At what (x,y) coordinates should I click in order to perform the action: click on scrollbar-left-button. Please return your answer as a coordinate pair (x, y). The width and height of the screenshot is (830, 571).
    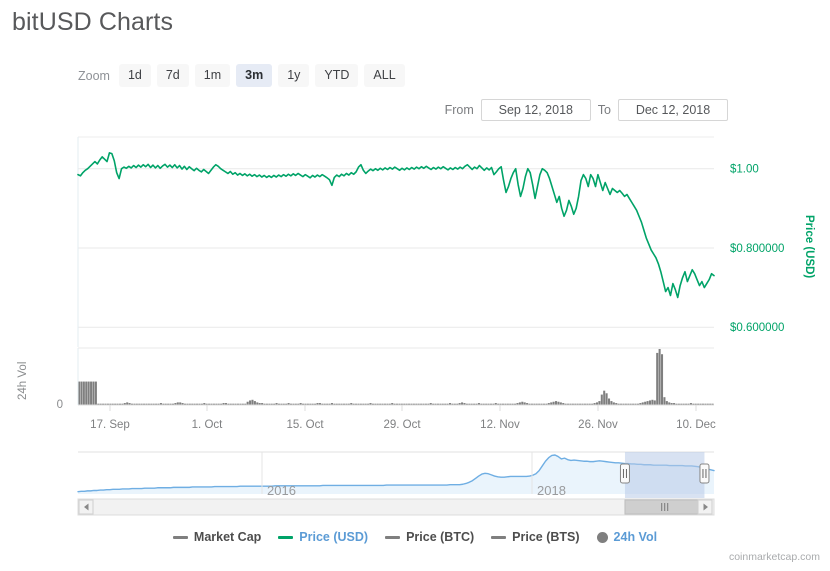
    Looking at the image, I should click on (86, 507).